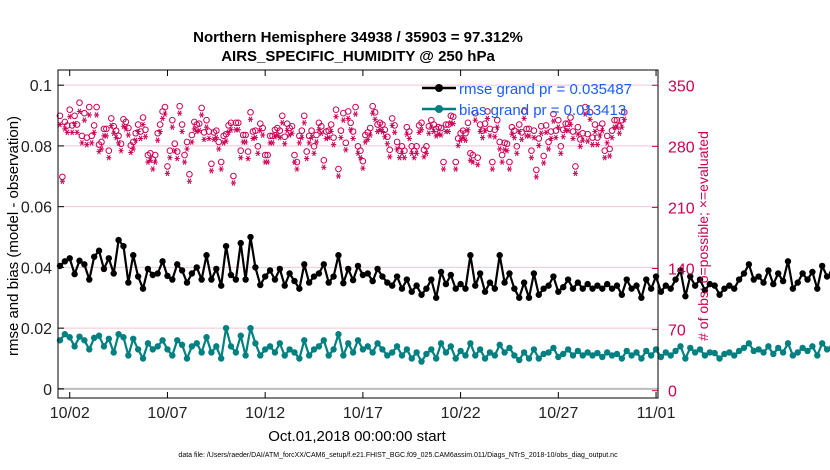 The image size is (830, 470). Describe the element at coordinates (681, 147) in the screenshot. I see `right-tick-label: 280` at that location.